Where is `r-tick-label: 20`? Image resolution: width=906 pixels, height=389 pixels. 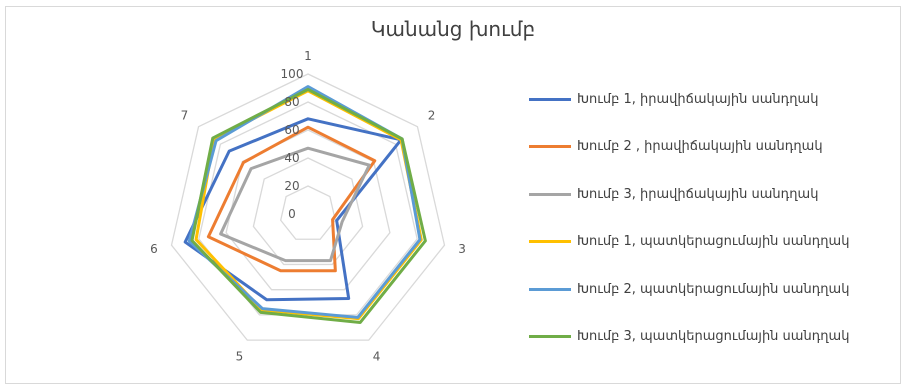 r-tick-label: 20 is located at coordinates (291, 186).